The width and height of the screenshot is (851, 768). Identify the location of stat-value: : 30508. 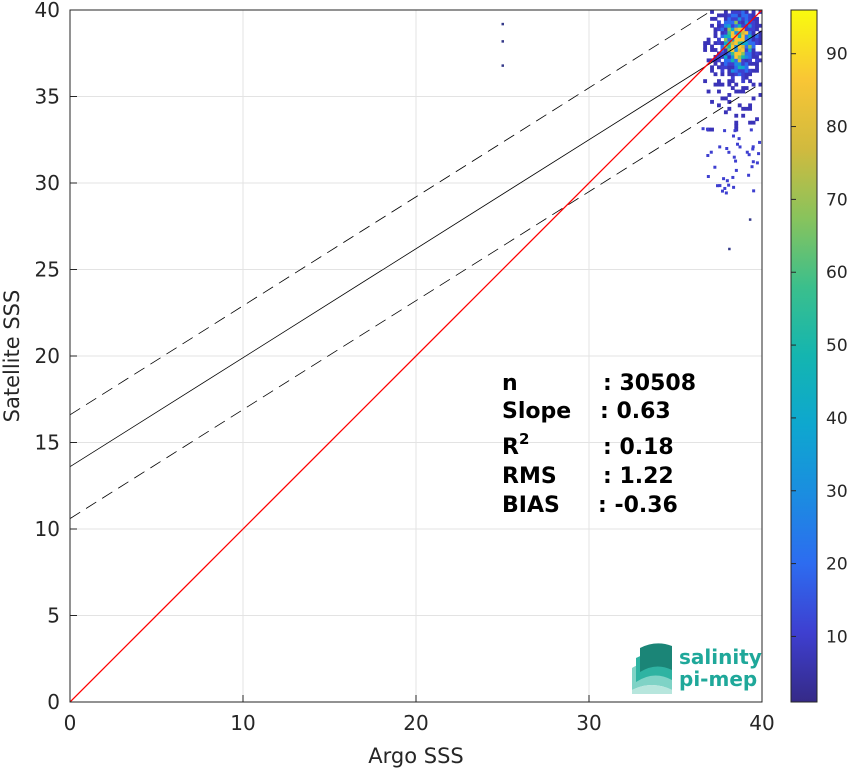
(649, 383).